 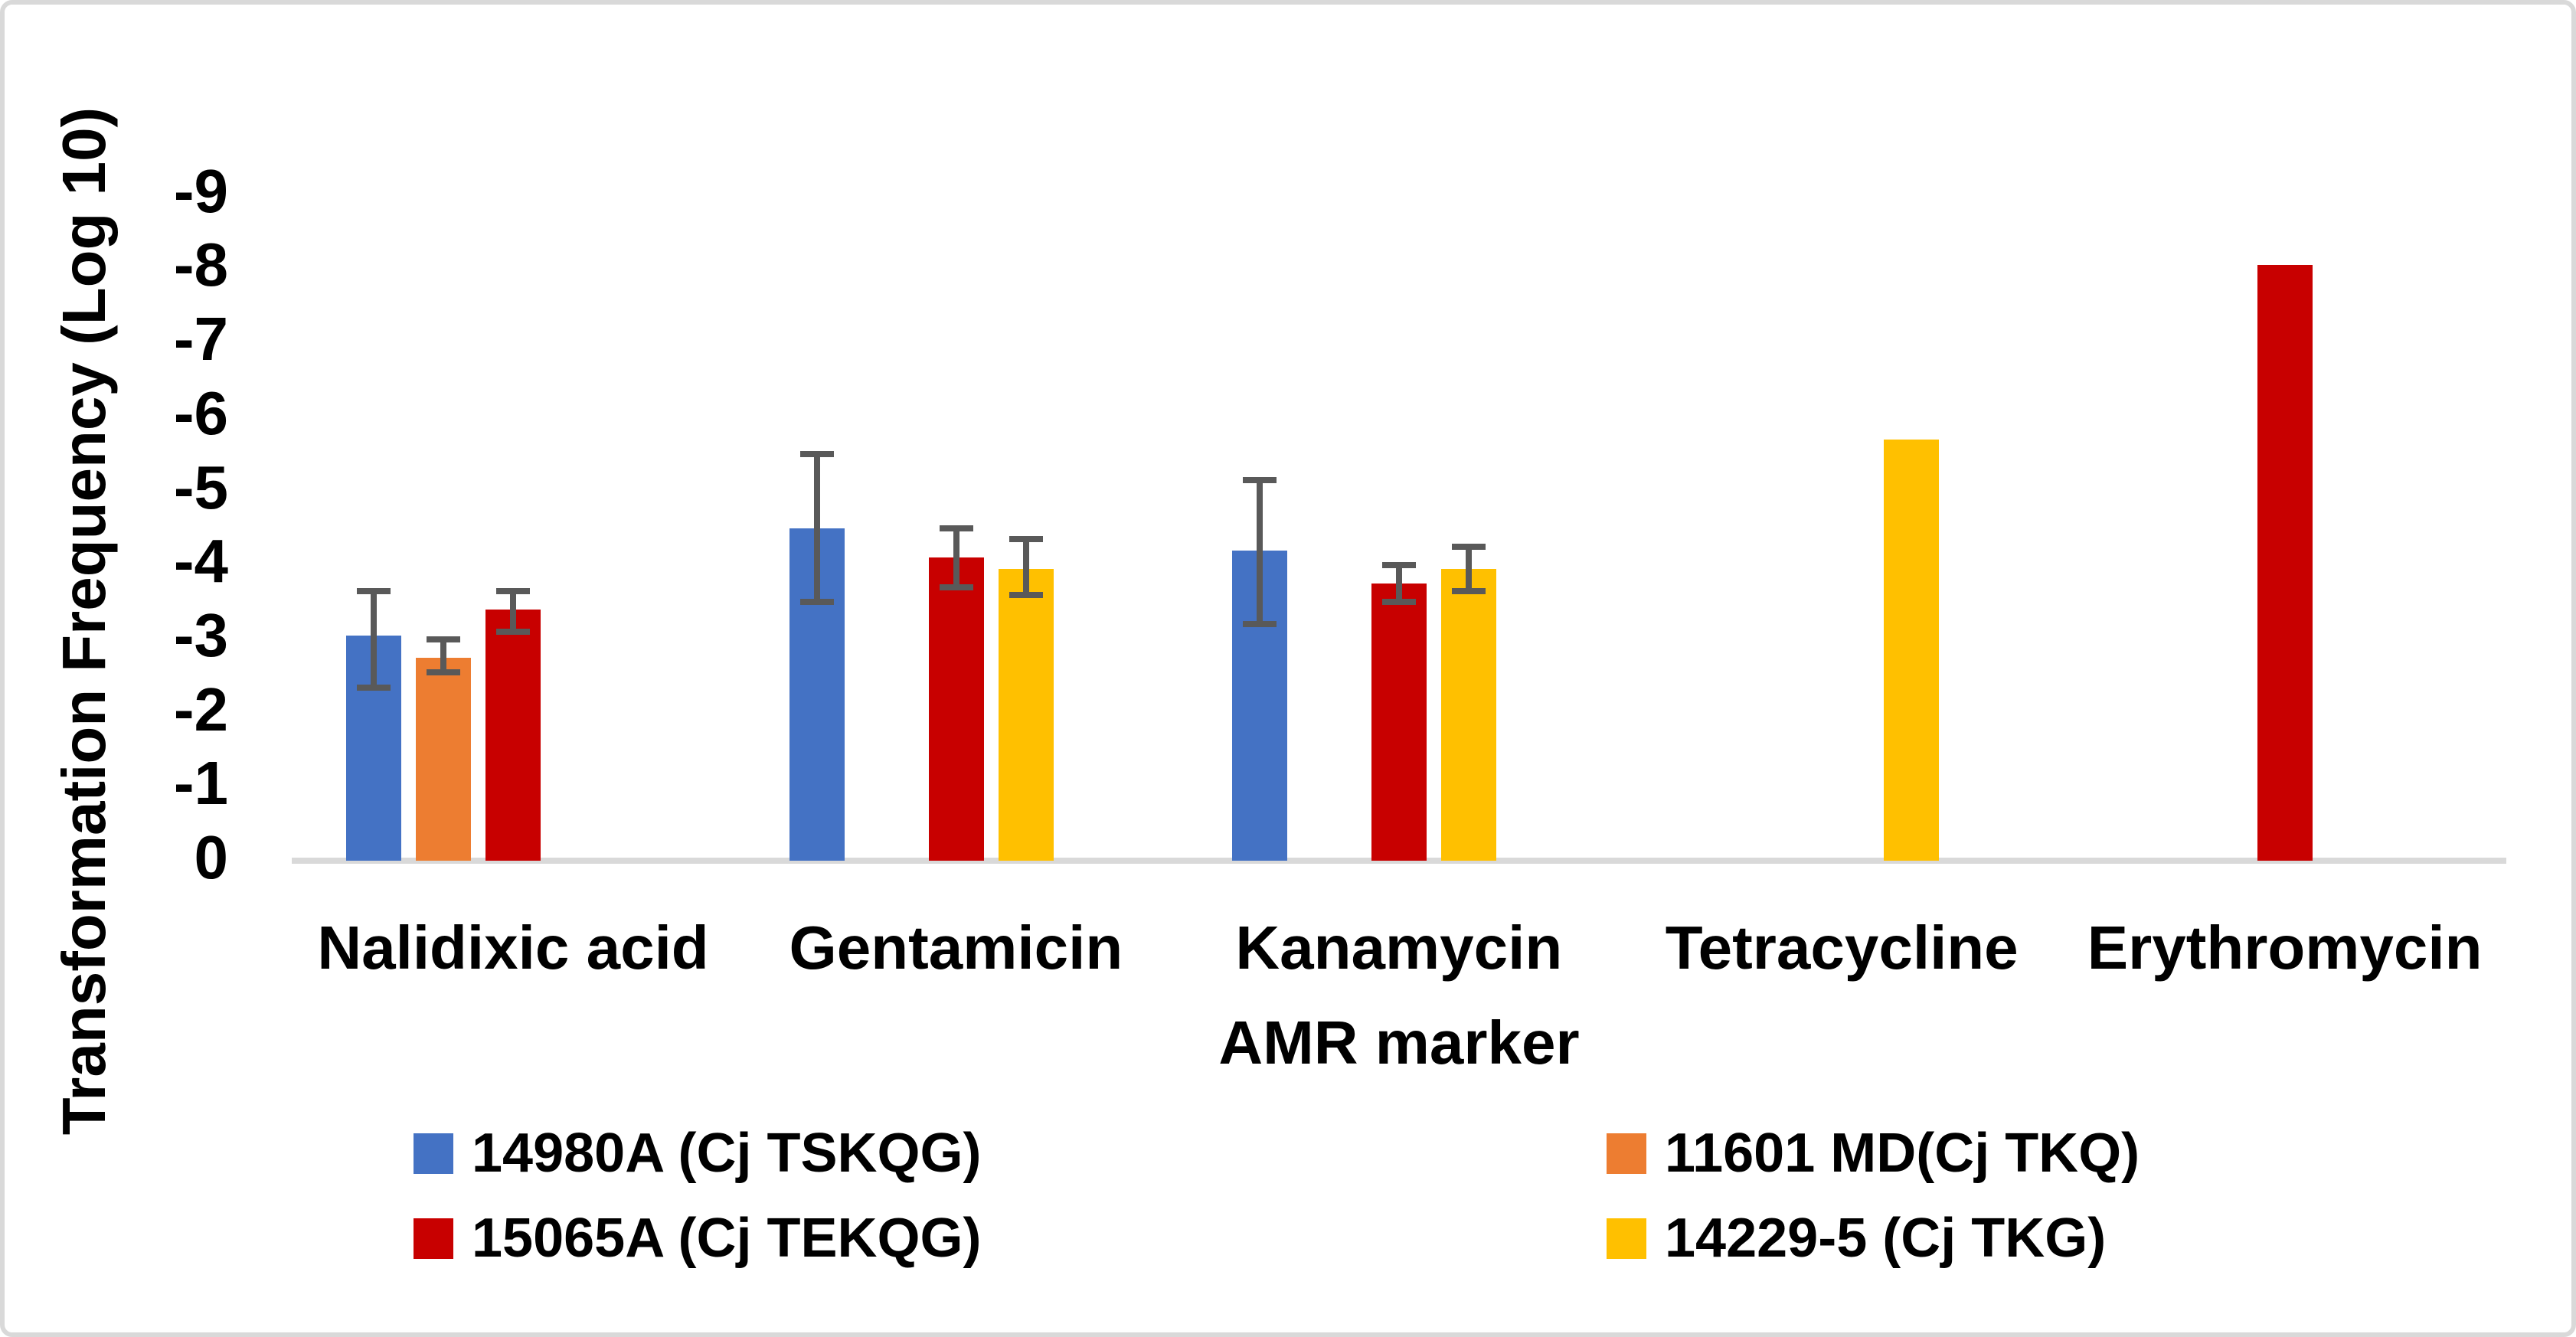 I want to click on x-category-label-kanamycin: Kanamycin, so click(x=1399, y=948).